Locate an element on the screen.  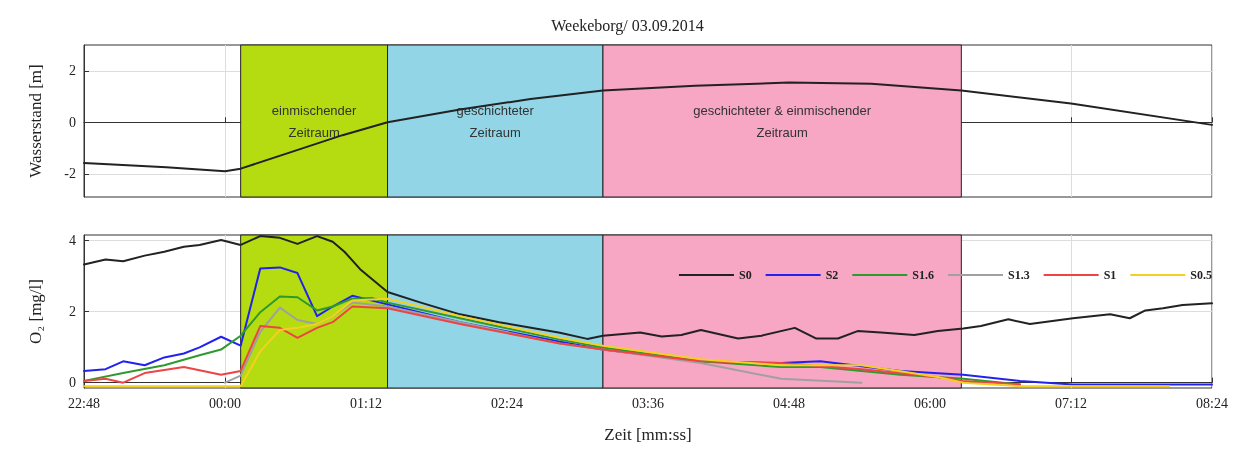
x-tick-label: 06:00 is located at coordinates (930, 403).